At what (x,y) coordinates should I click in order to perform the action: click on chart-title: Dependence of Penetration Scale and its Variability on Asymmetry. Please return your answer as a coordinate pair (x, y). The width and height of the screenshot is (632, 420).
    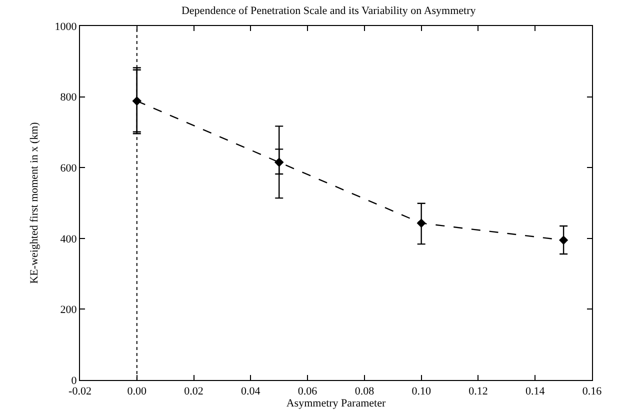
    Looking at the image, I should click on (329, 11).